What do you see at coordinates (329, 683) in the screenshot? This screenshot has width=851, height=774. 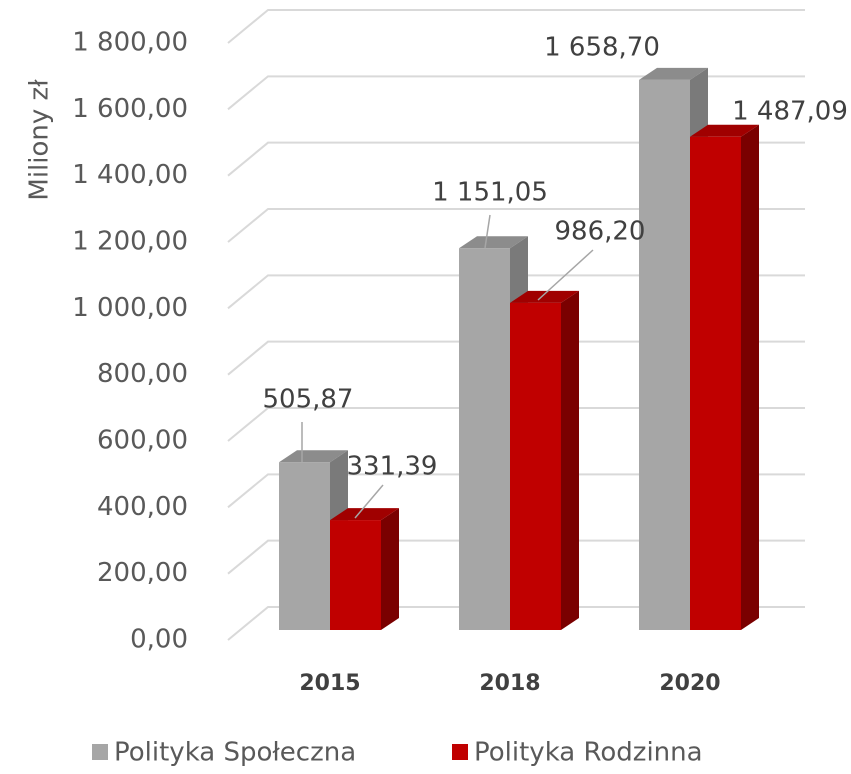 I see `x-tick-label: 2015` at bounding box center [329, 683].